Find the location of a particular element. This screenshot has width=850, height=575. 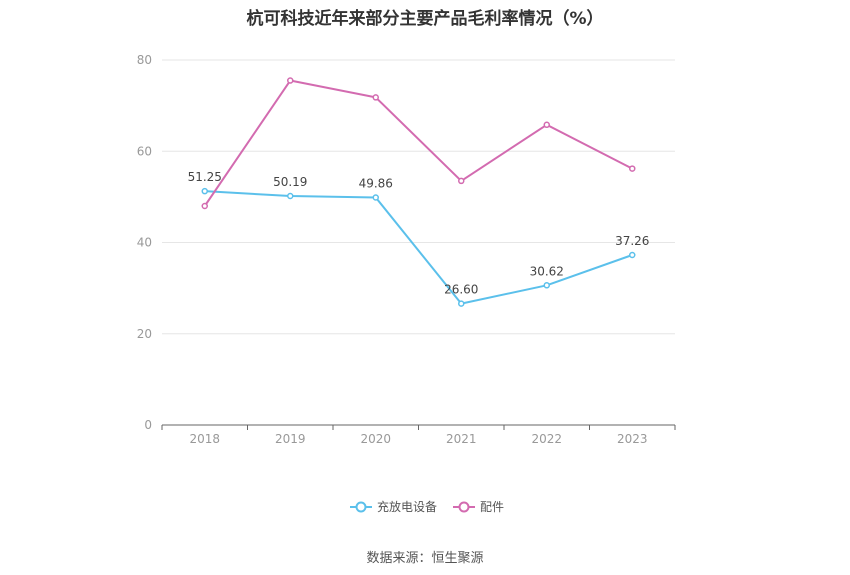

legend-label: 充放电设备 is located at coordinates (407, 506).